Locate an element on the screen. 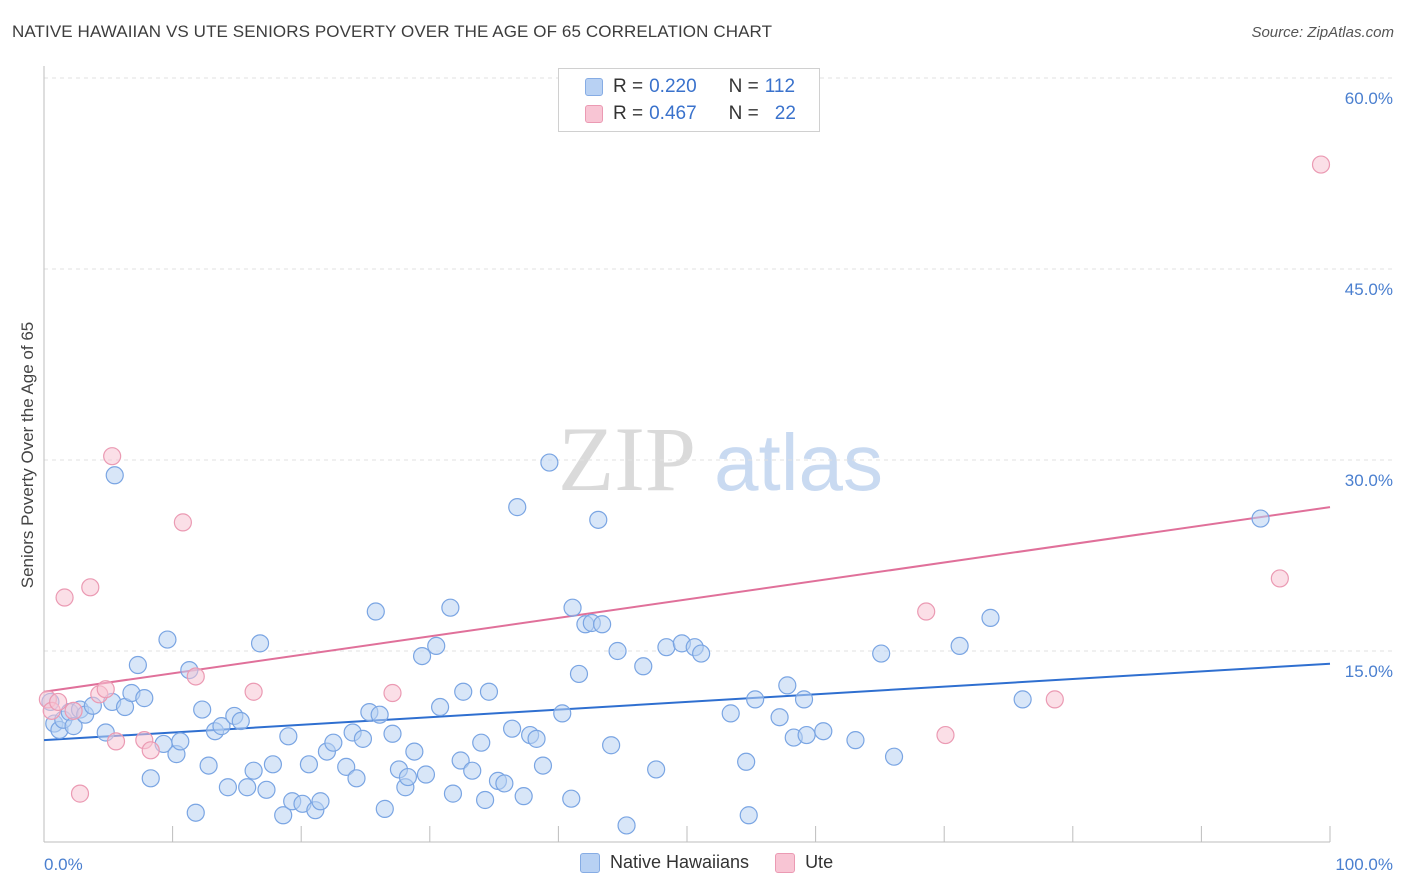 This screenshot has height=892, width=1406. trend-line-native-hawaiians is located at coordinates (687, 702).